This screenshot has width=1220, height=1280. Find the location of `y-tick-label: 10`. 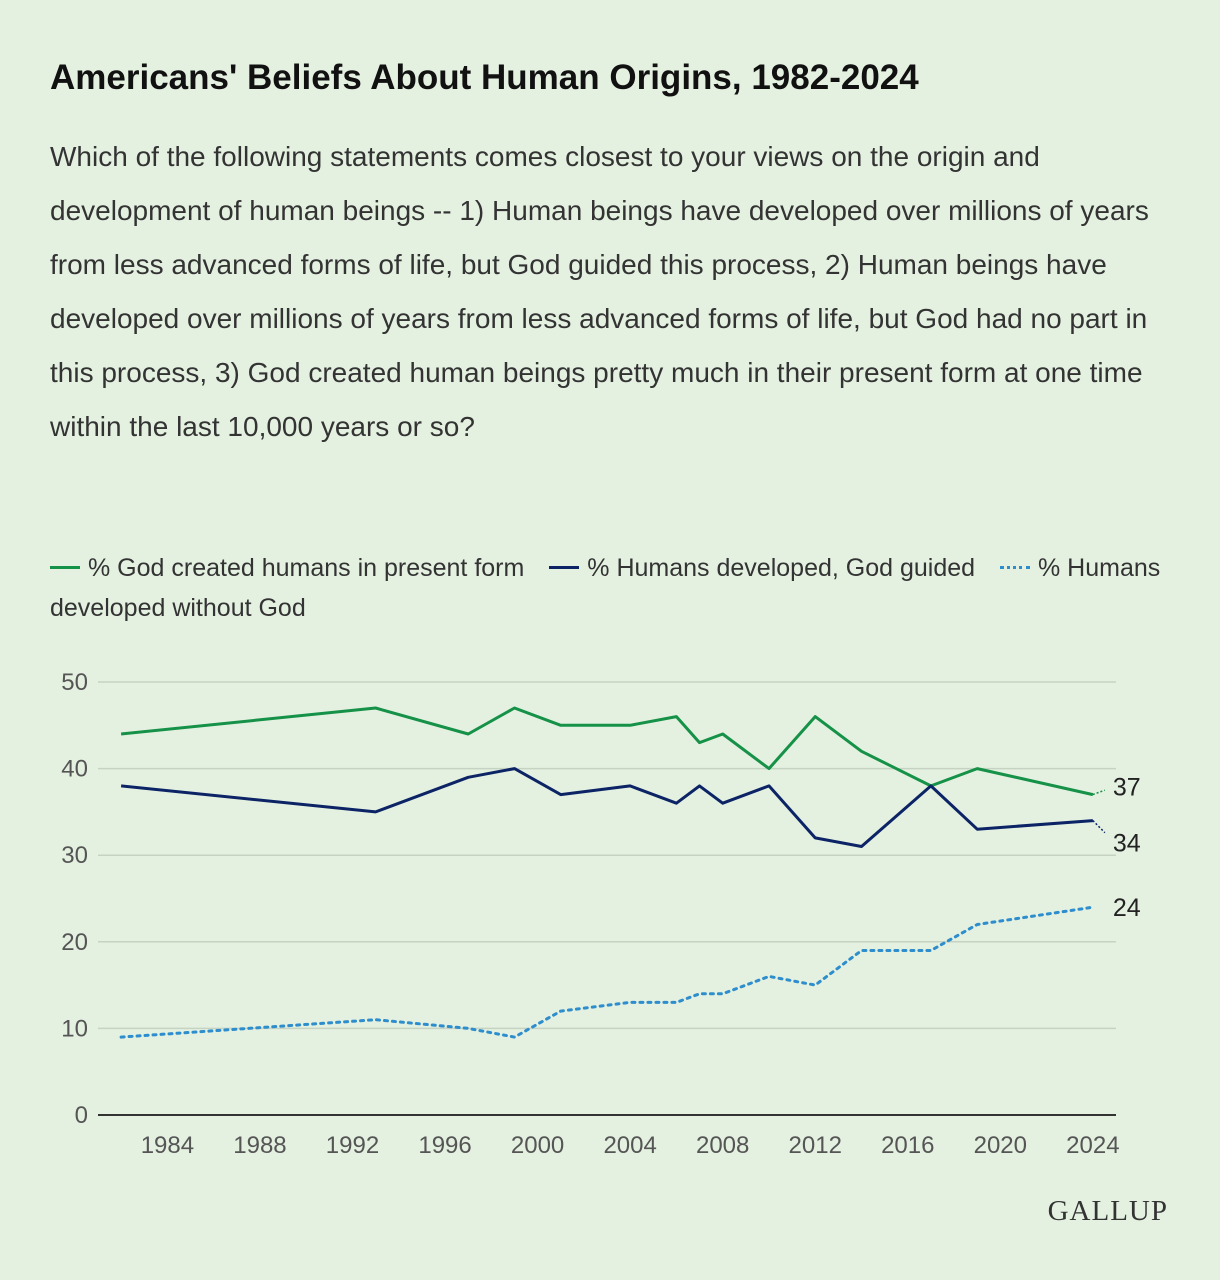

y-tick-label: 10 is located at coordinates (74, 1028).